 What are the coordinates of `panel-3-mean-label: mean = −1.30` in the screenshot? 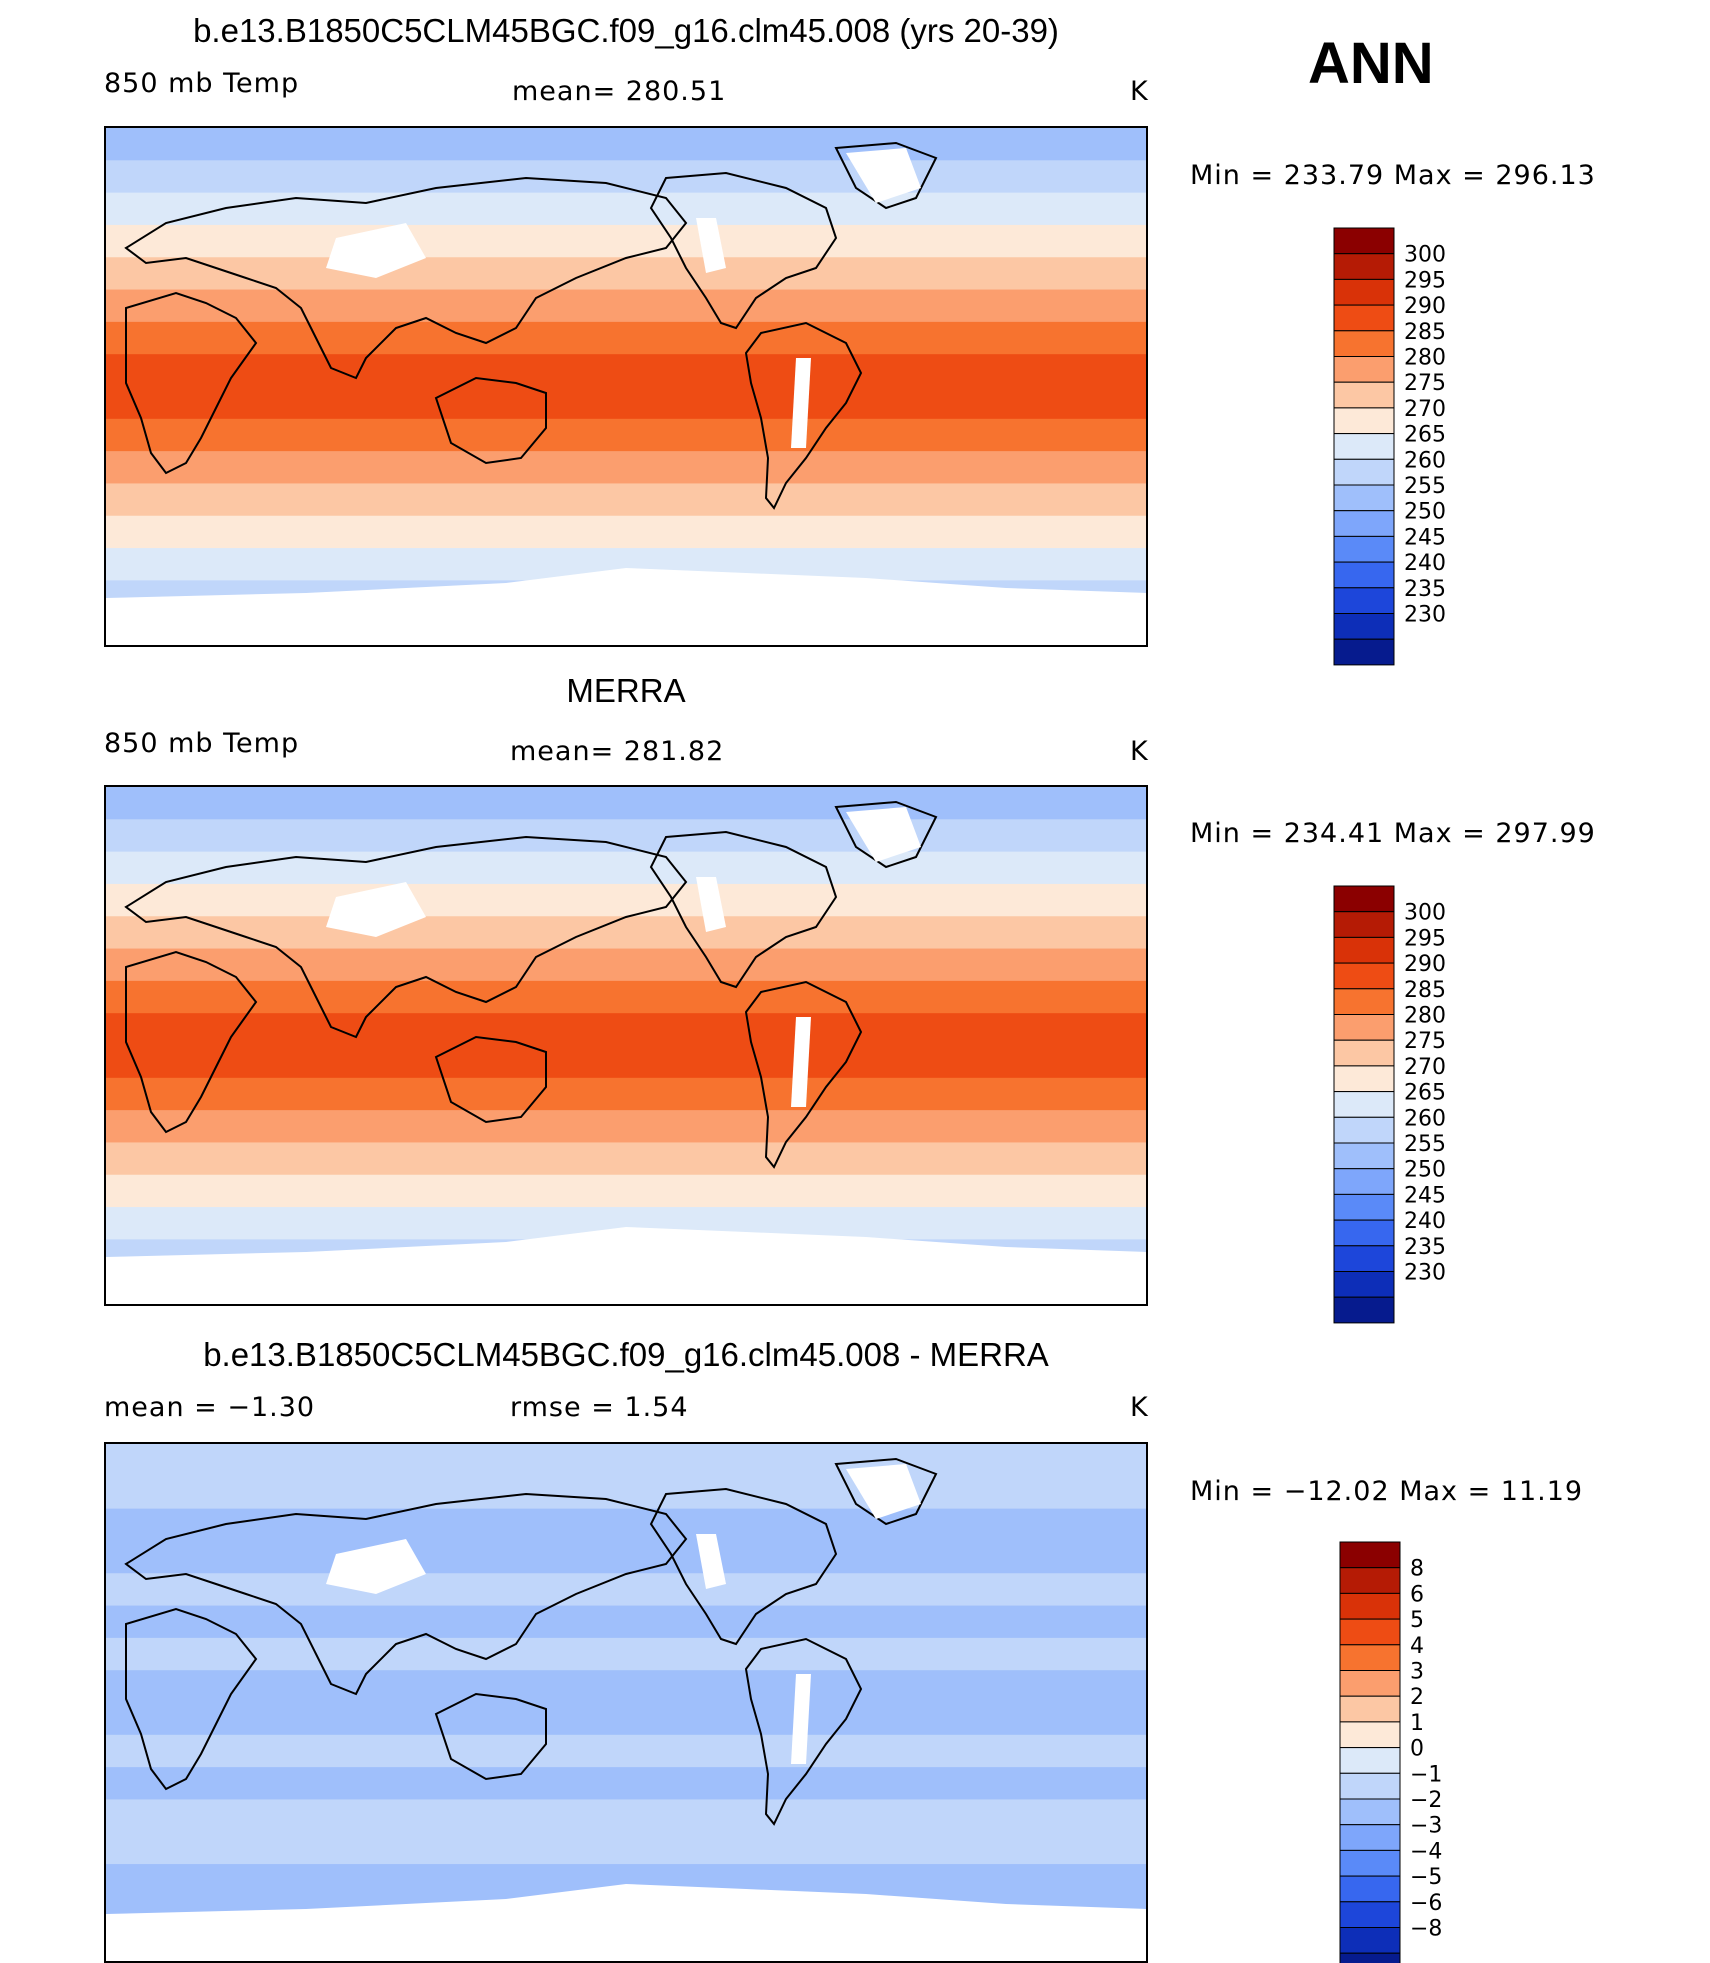 It's located at (210, 1407).